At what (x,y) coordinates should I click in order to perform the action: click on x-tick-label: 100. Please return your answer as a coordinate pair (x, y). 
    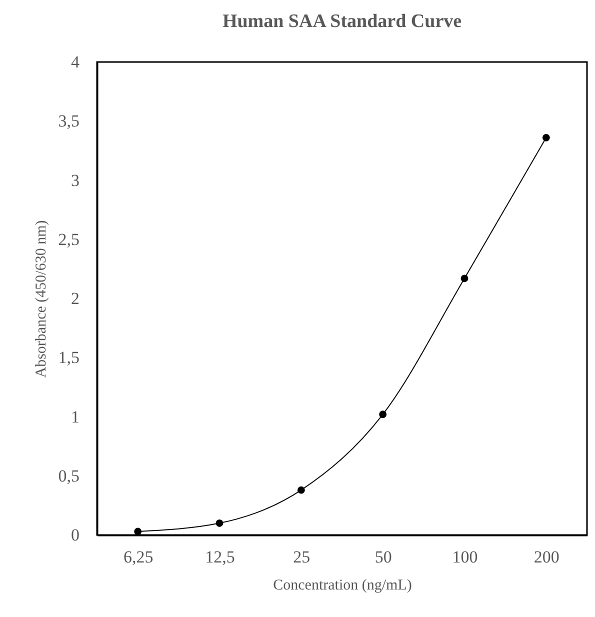
    Looking at the image, I should click on (465, 557).